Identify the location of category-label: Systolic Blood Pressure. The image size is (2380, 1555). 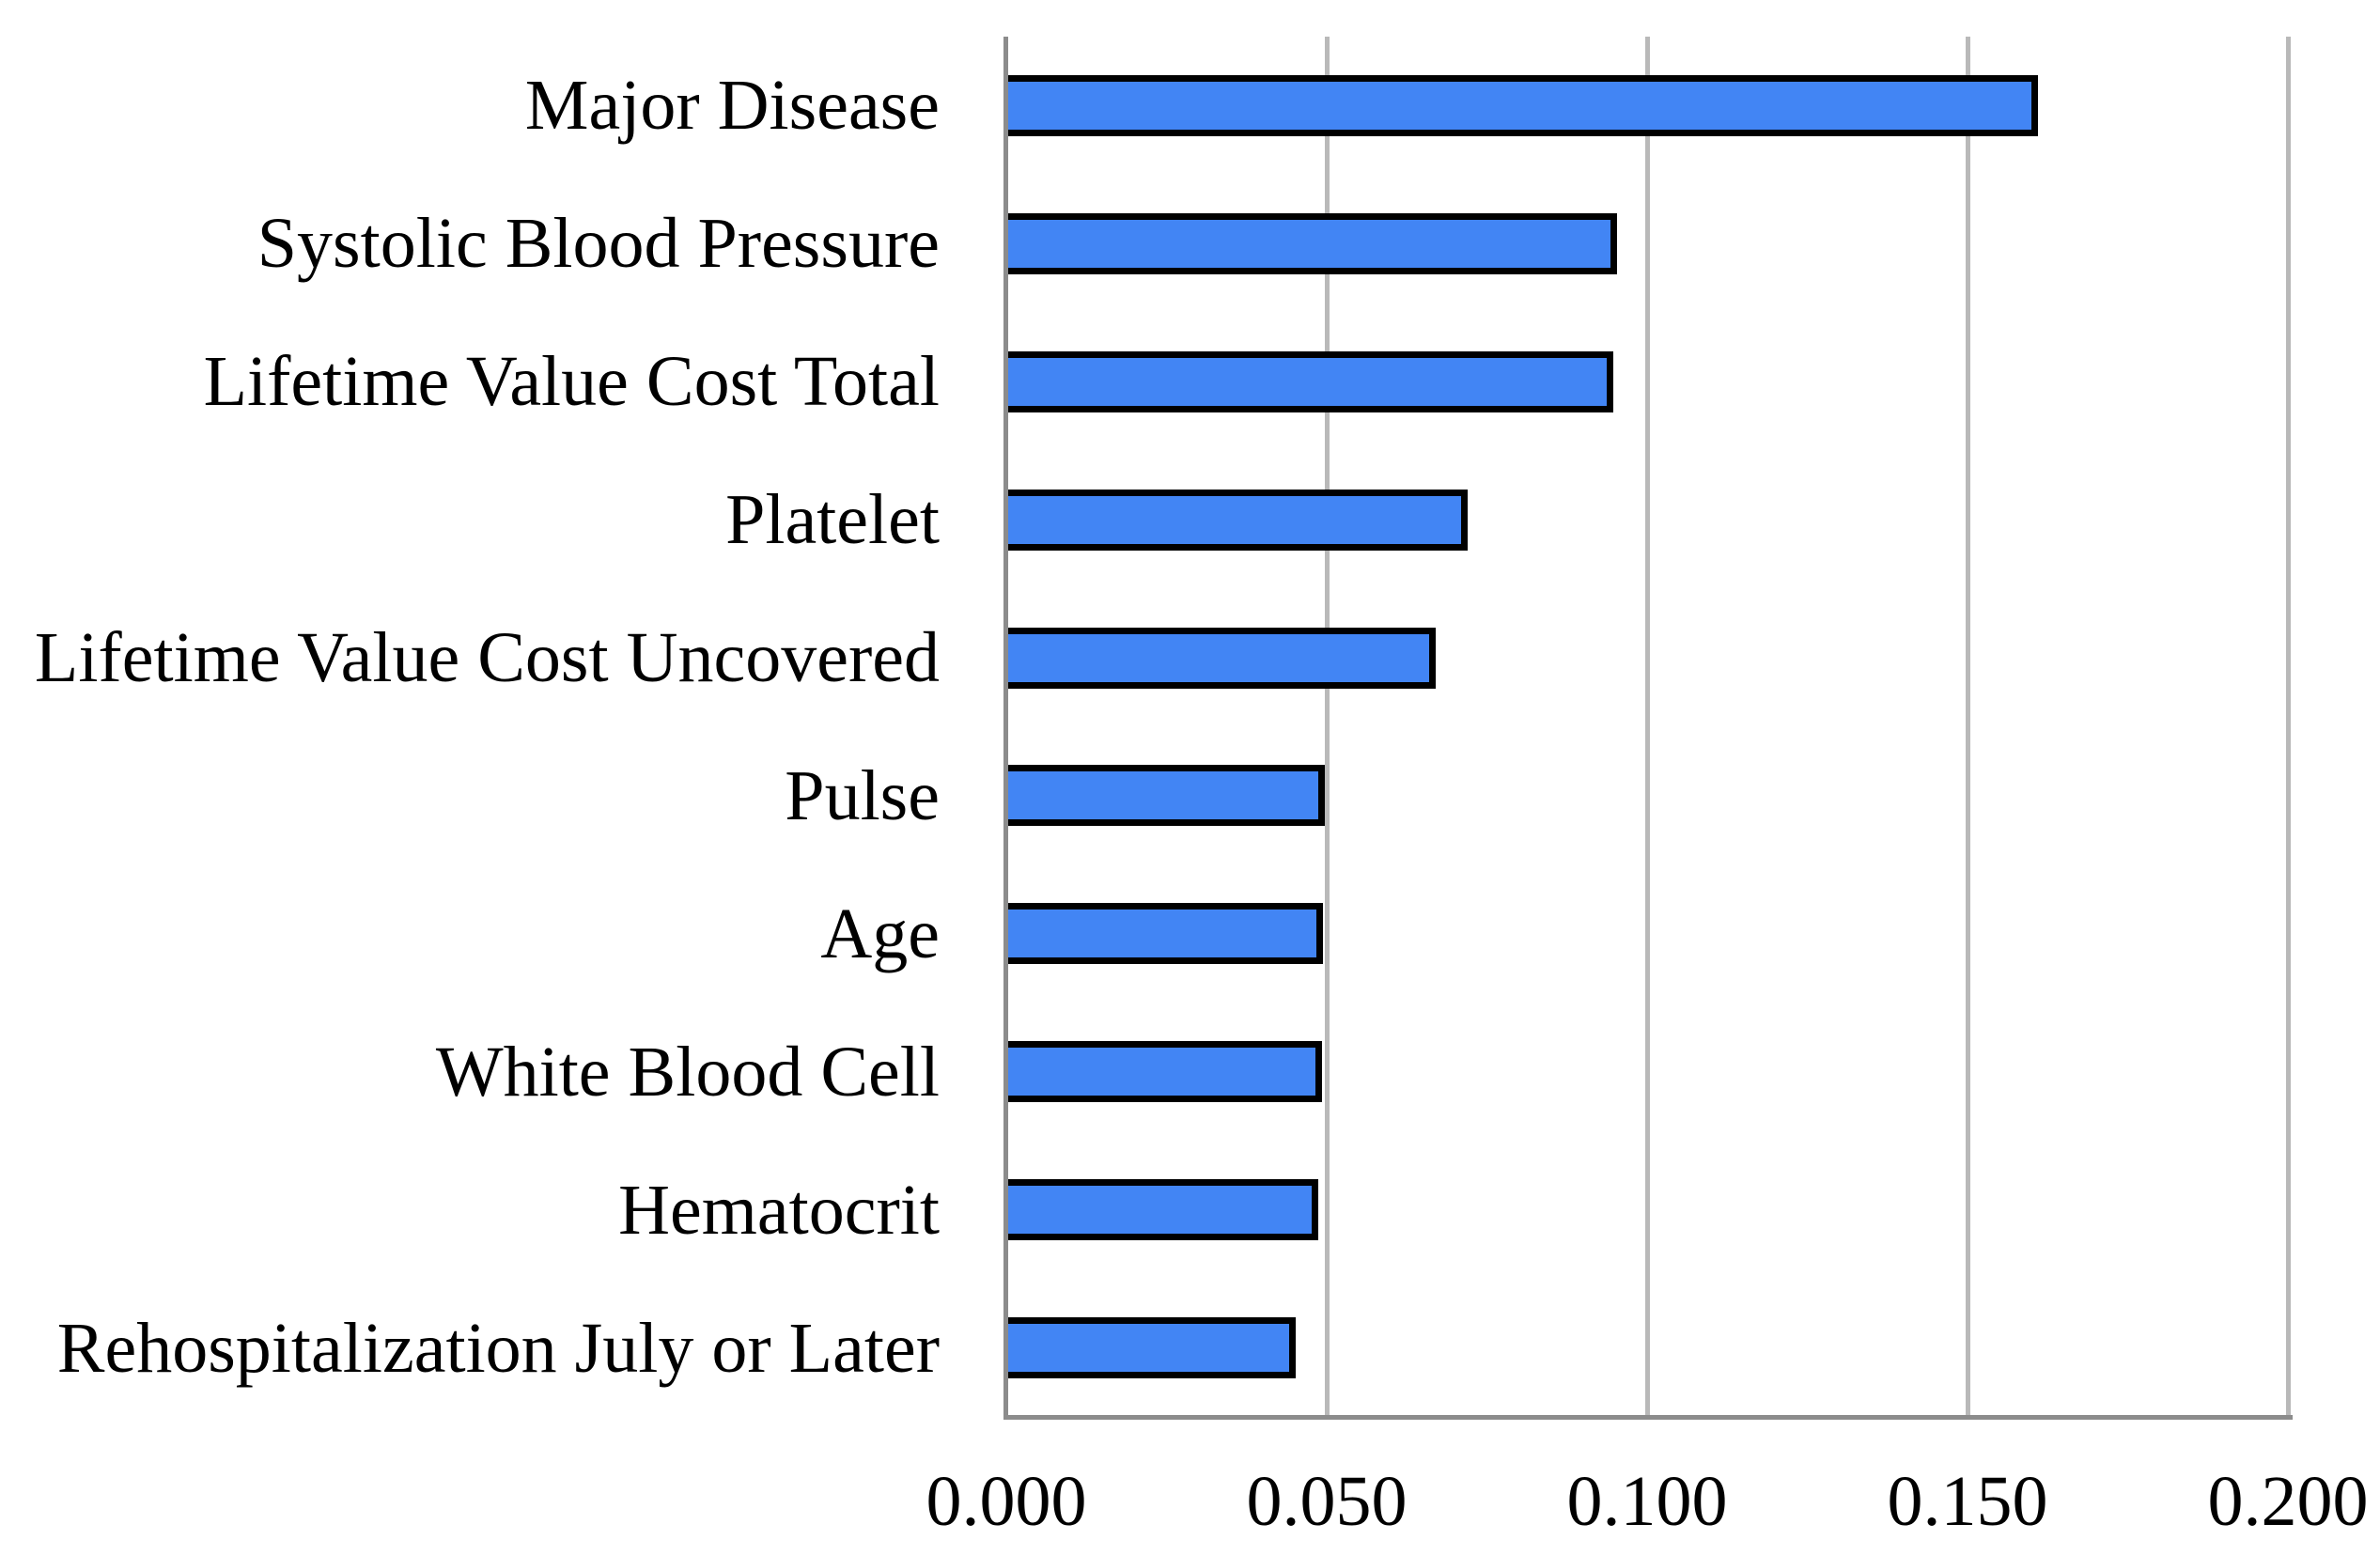
(598, 244).